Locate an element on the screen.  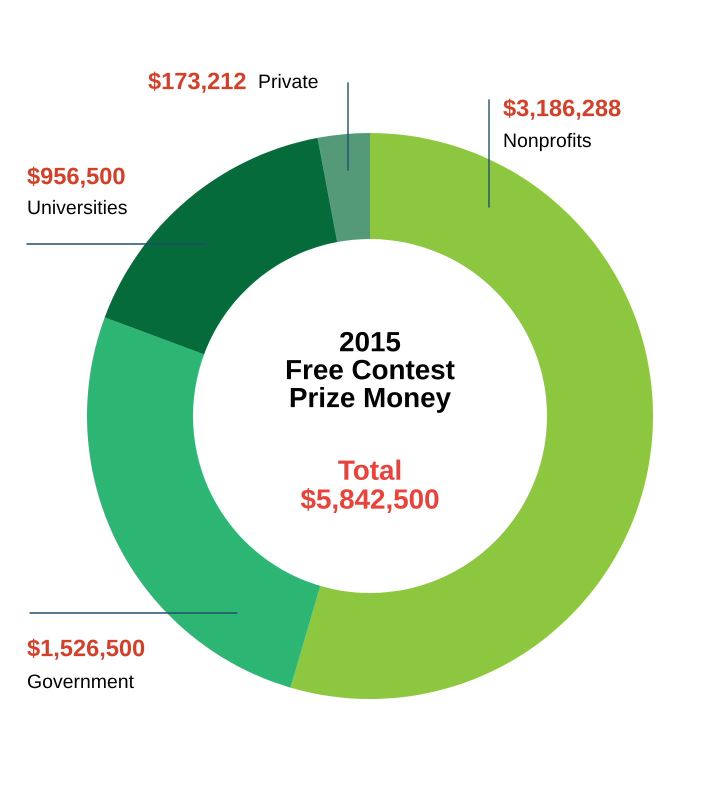
data-label: $173,212 is located at coordinates (197, 82).